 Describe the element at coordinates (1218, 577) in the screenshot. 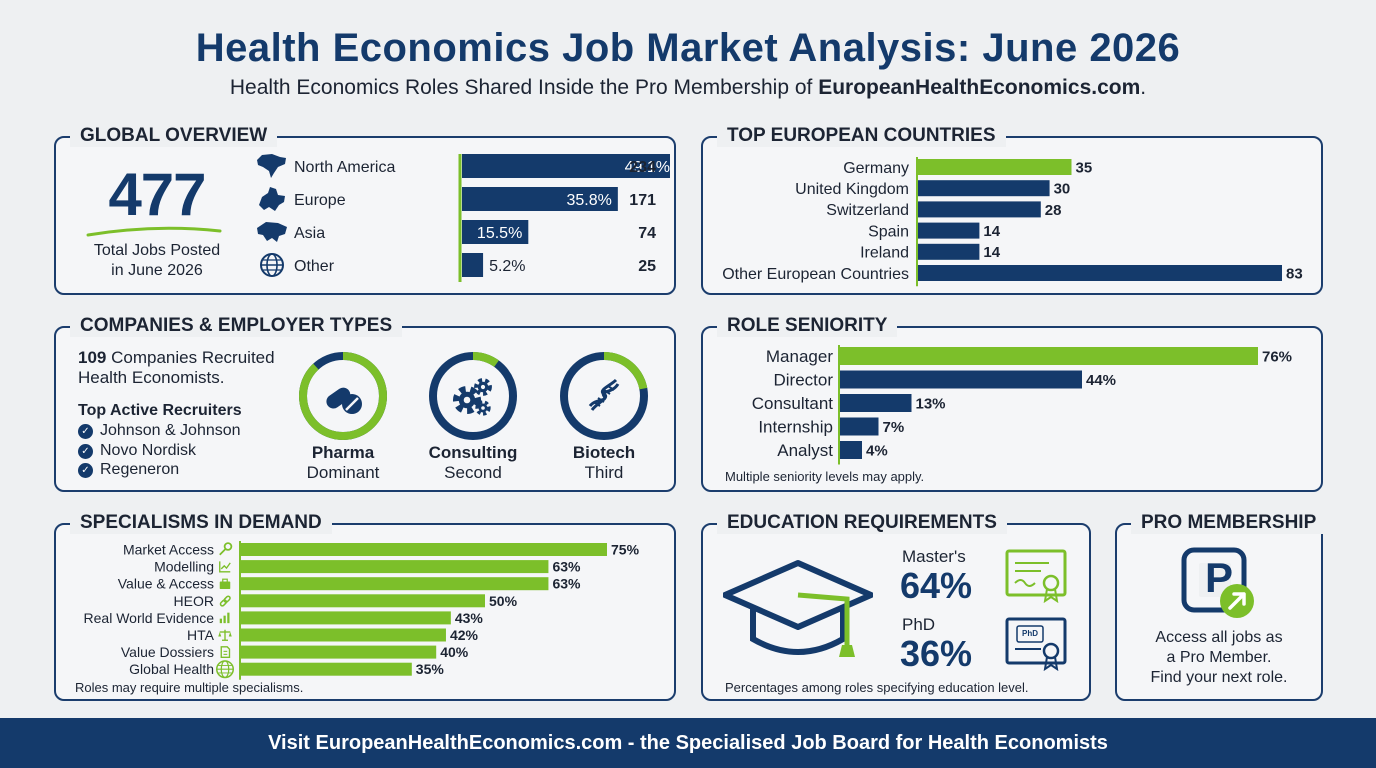

I see `pro-logo-letter: P` at that location.